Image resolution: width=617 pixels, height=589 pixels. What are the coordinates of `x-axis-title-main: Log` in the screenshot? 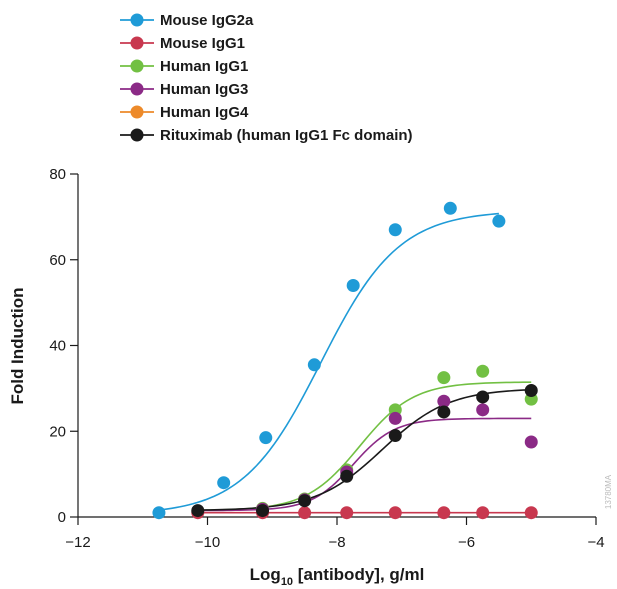 It's located at (265, 574).